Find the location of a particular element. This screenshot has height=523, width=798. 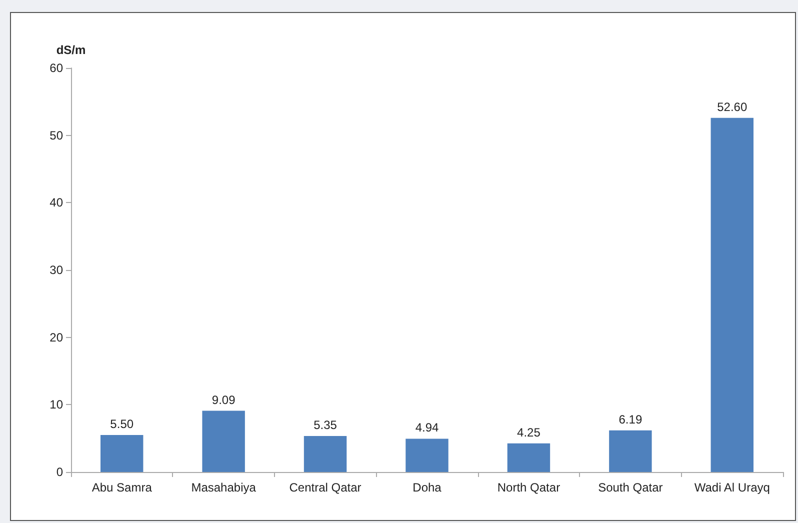

data-label: 5.50 is located at coordinates (122, 423).